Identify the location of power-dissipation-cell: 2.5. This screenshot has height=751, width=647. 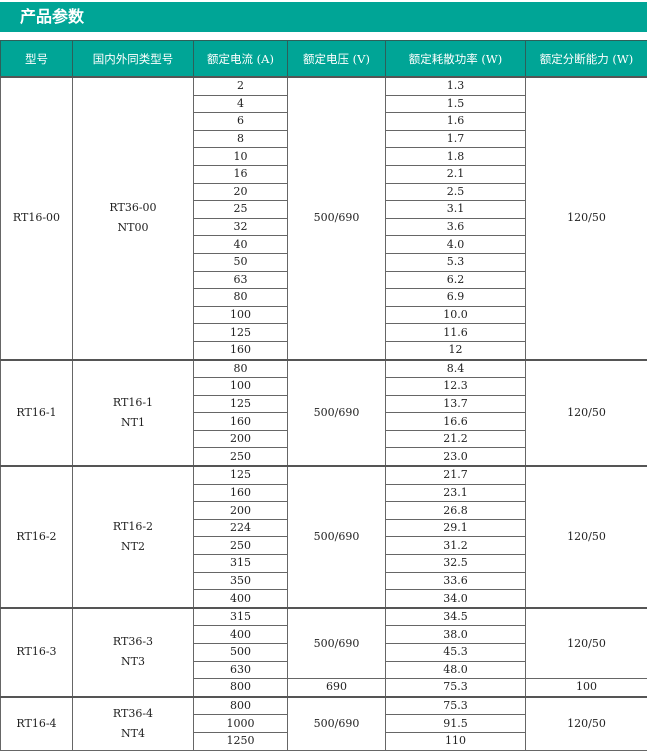
(456, 192).